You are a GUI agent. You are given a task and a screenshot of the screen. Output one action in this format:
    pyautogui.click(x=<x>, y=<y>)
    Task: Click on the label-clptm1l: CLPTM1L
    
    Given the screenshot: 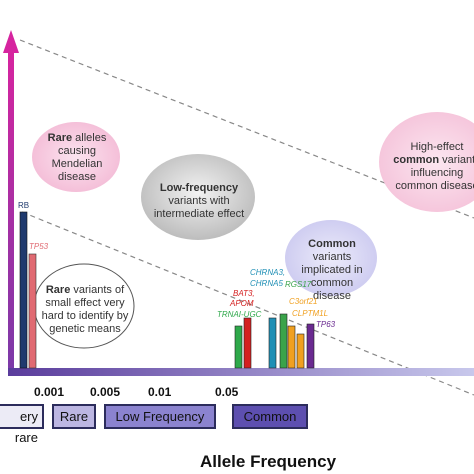 What is the action you would take?
    pyautogui.click(x=310, y=313)
    